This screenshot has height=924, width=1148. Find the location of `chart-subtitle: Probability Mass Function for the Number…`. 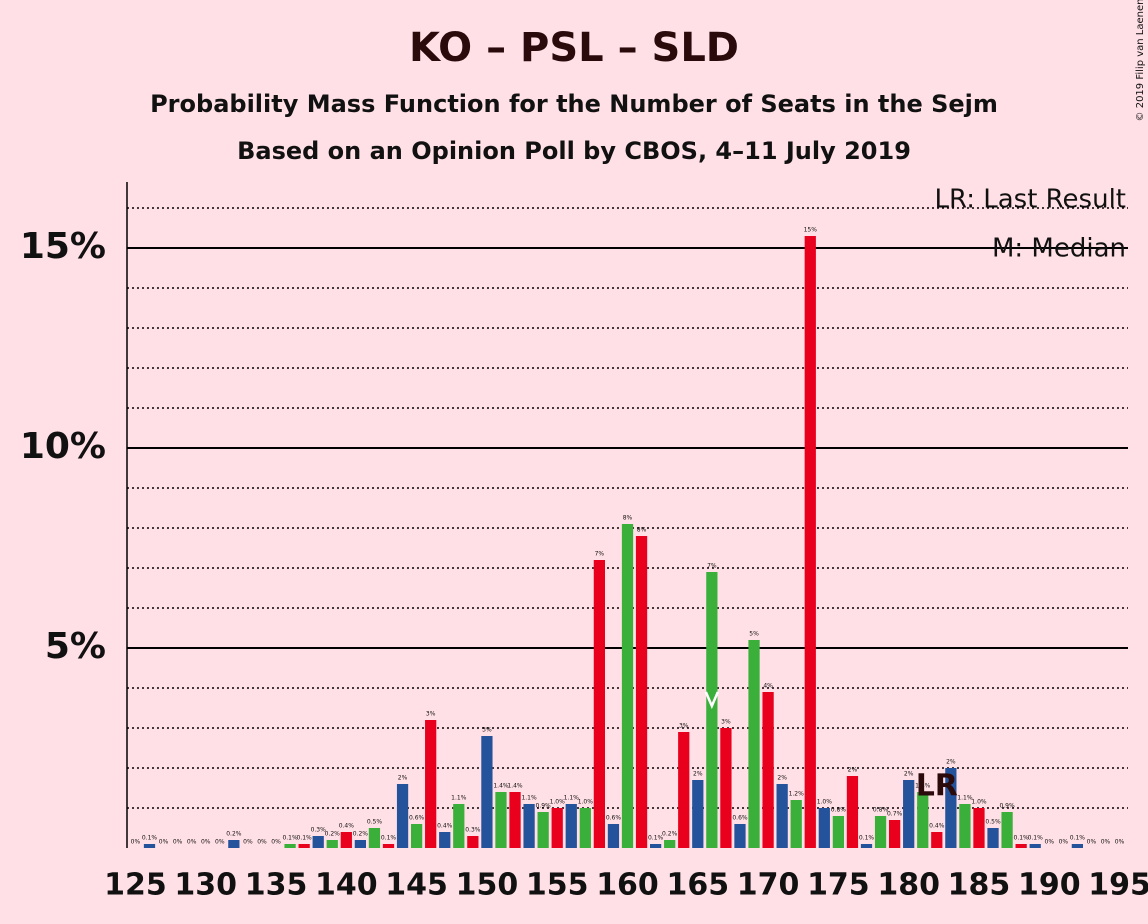

chart-subtitle: Probability Mass Function for the Number… is located at coordinates (574, 104).